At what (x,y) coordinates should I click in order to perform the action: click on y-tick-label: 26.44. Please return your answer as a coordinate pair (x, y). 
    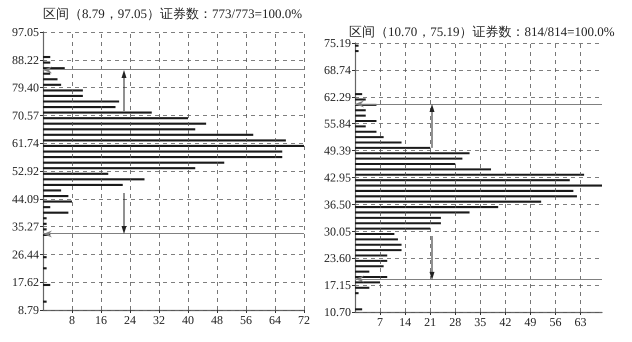
    Looking at the image, I should click on (25, 254).